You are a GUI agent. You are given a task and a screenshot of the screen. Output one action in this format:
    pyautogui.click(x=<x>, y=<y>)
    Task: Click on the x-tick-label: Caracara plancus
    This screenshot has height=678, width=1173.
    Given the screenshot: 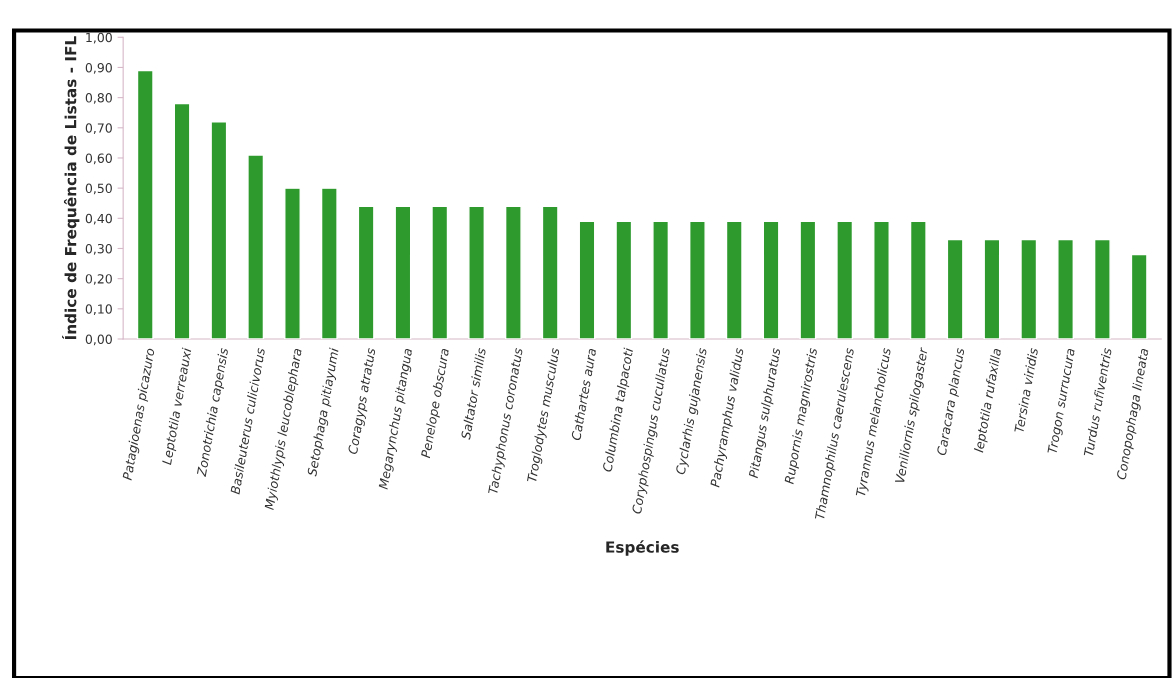 What is the action you would take?
    pyautogui.click(x=951, y=402)
    